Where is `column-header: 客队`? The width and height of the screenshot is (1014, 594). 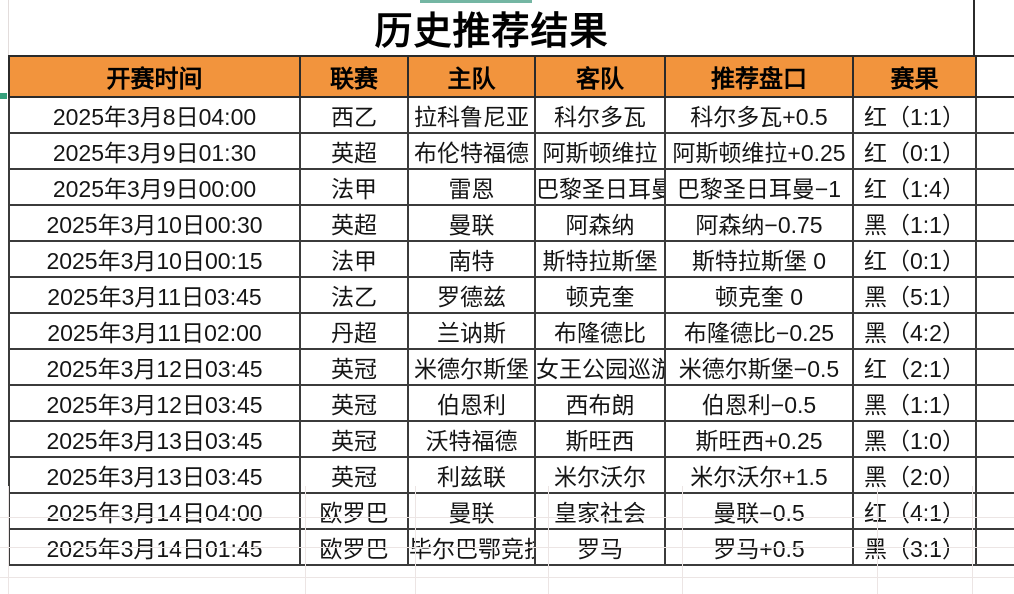 column-header: 客队 is located at coordinates (600, 76).